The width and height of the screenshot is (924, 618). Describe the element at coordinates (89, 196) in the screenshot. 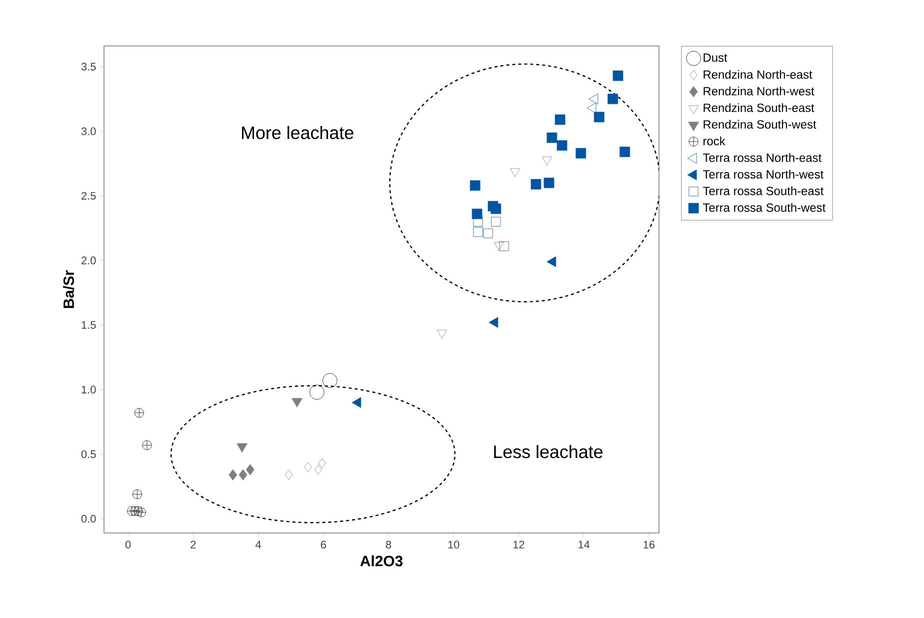

I see `y-tick-label: 2.5` at that location.